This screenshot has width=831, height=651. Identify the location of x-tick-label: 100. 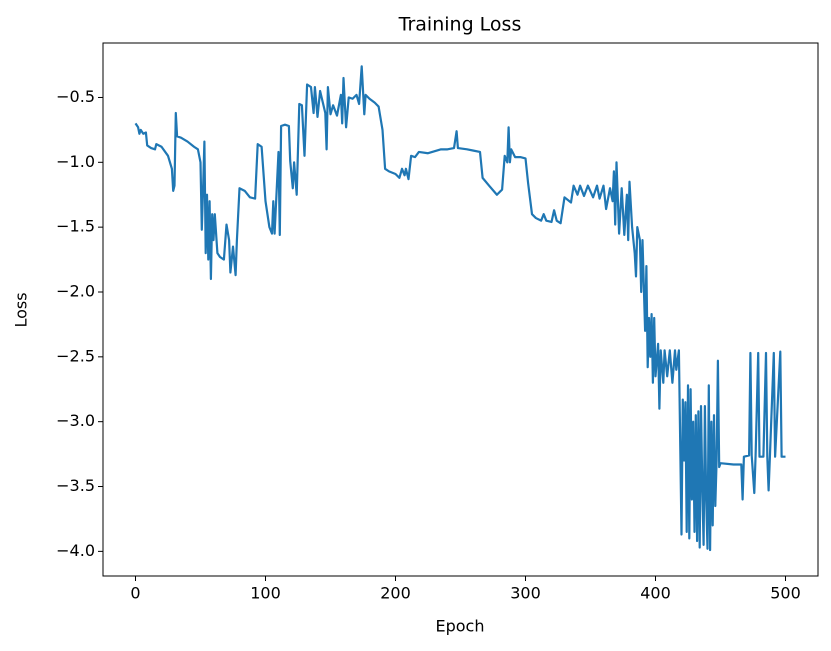
(265, 593).